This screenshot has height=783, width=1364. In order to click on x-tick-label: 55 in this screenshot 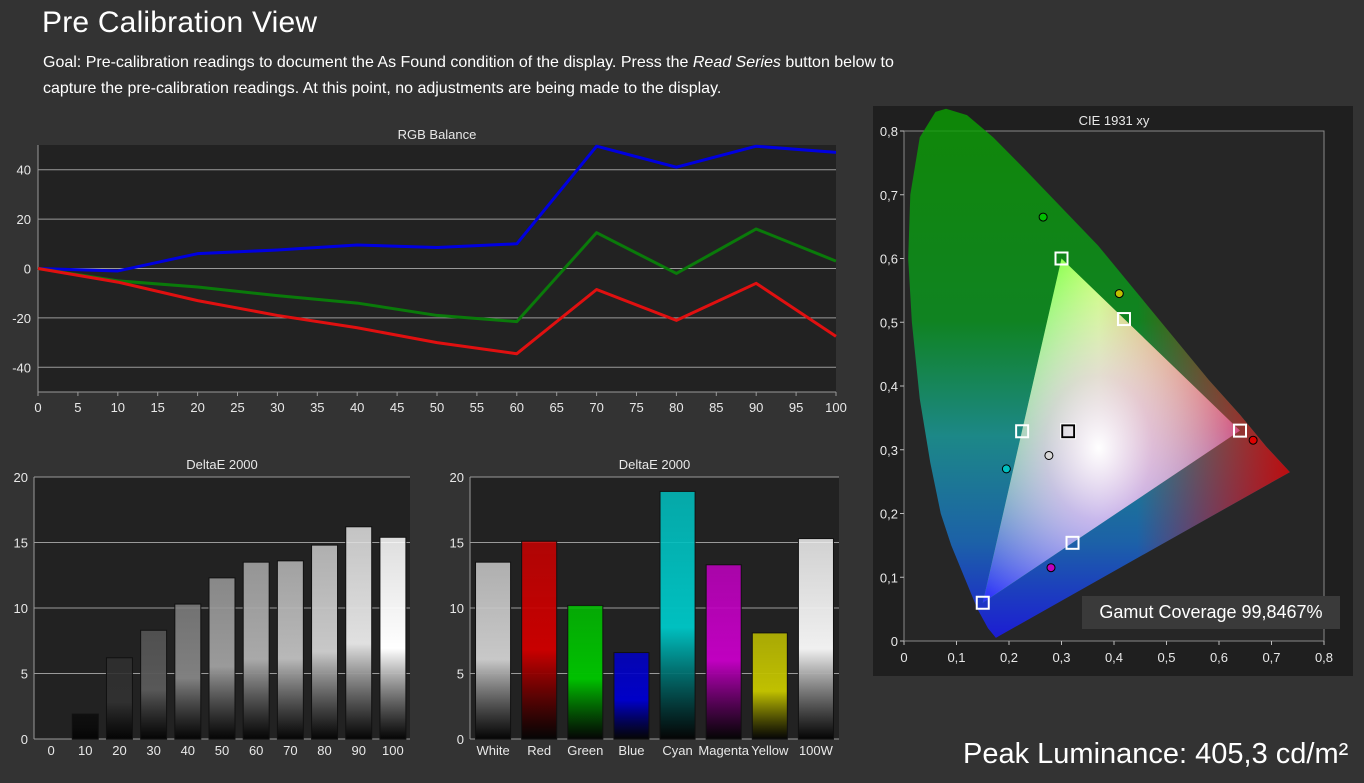, I will do `click(477, 407)`.